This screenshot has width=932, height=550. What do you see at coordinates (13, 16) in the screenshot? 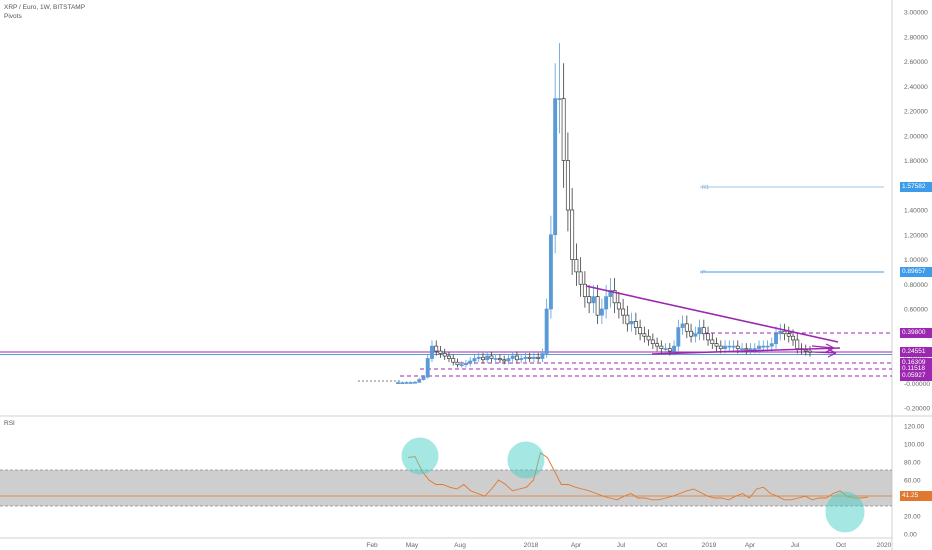
I see `indicator-label: Pivots` at bounding box center [13, 16].